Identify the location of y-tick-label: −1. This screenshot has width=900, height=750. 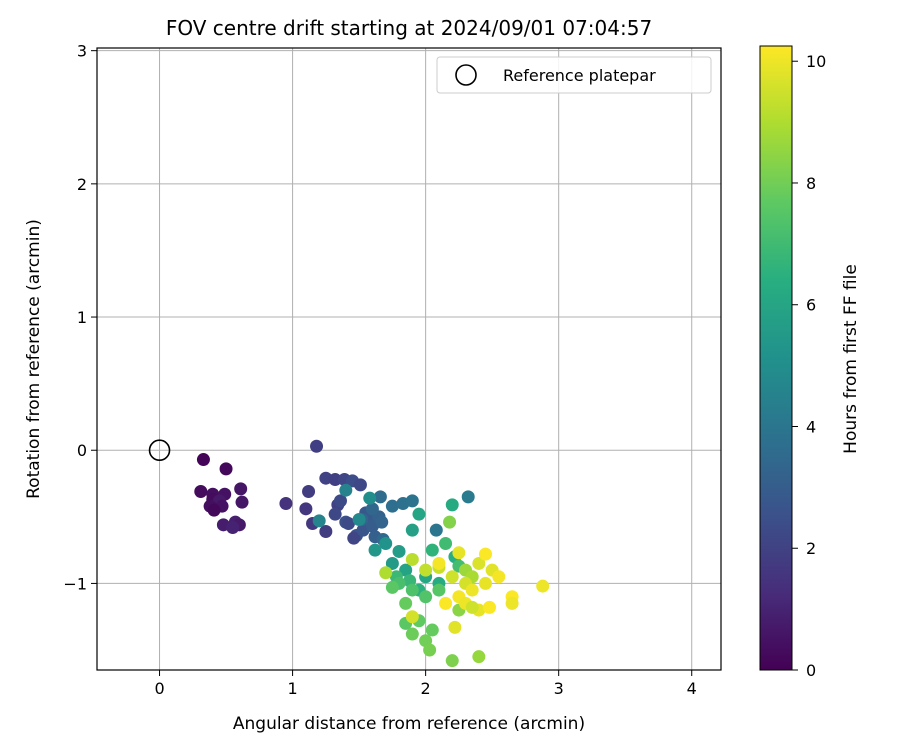
(75, 583).